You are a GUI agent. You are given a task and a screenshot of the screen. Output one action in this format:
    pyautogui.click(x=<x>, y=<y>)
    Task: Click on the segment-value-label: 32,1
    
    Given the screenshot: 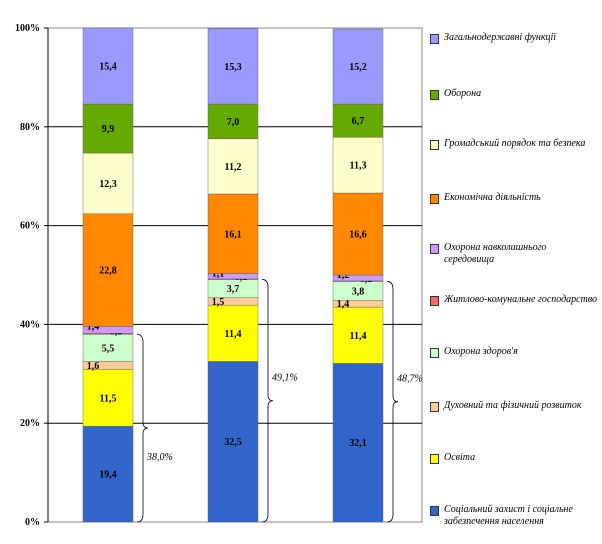 What is the action you would take?
    pyautogui.click(x=358, y=443)
    